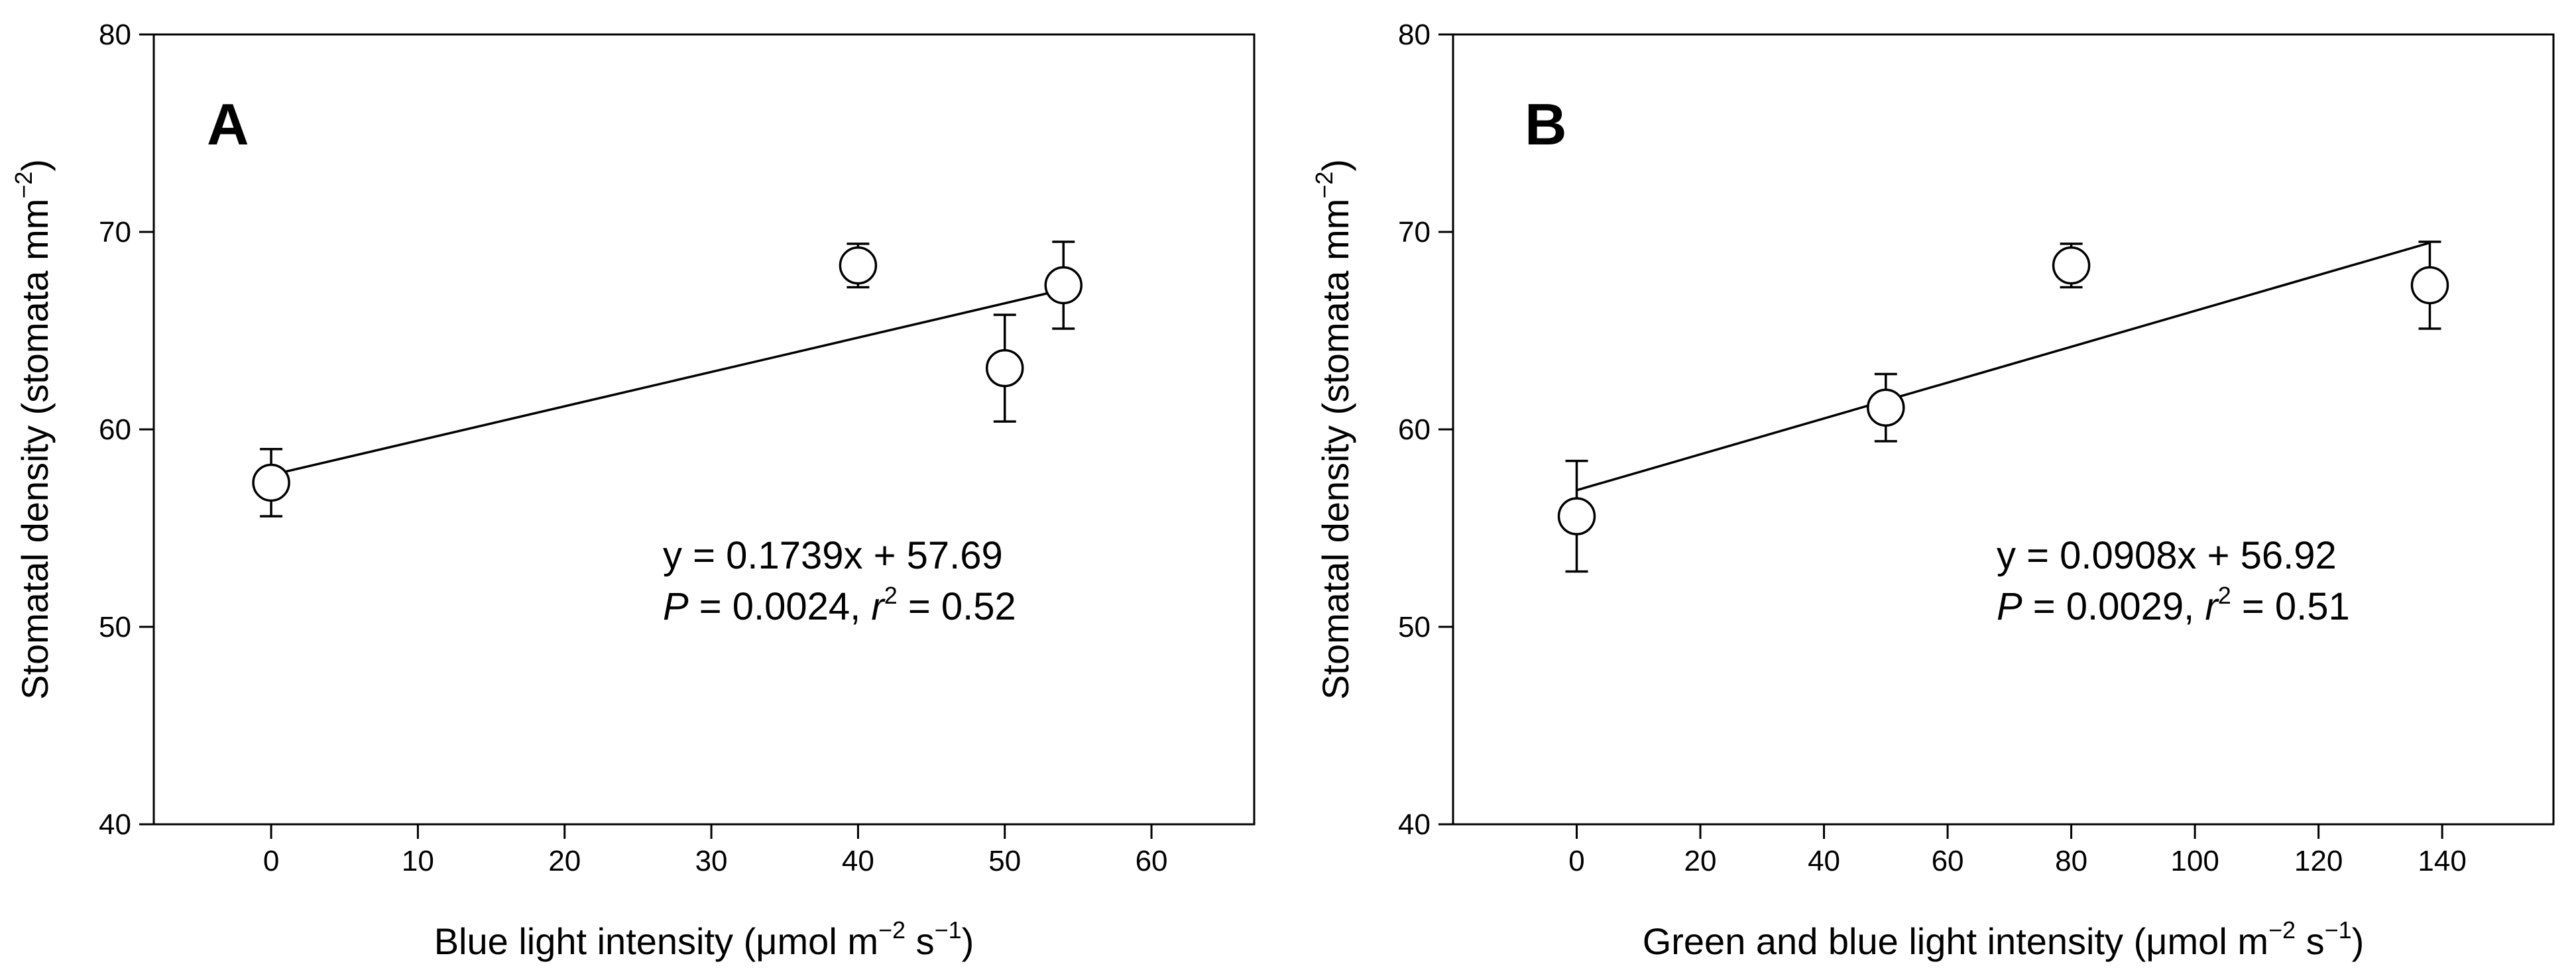 This screenshot has width=2576, height=980. Describe the element at coordinates (2113, 606) in the screenshot. I see `p-value: = 0.0029,` at that location.